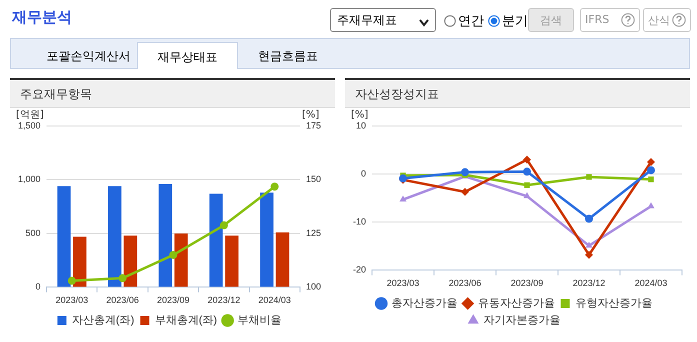  What do you see at coordinates (288, 56) in the screenshot?
I see `text: 현금흐름표` at bounding box center [288, 56].